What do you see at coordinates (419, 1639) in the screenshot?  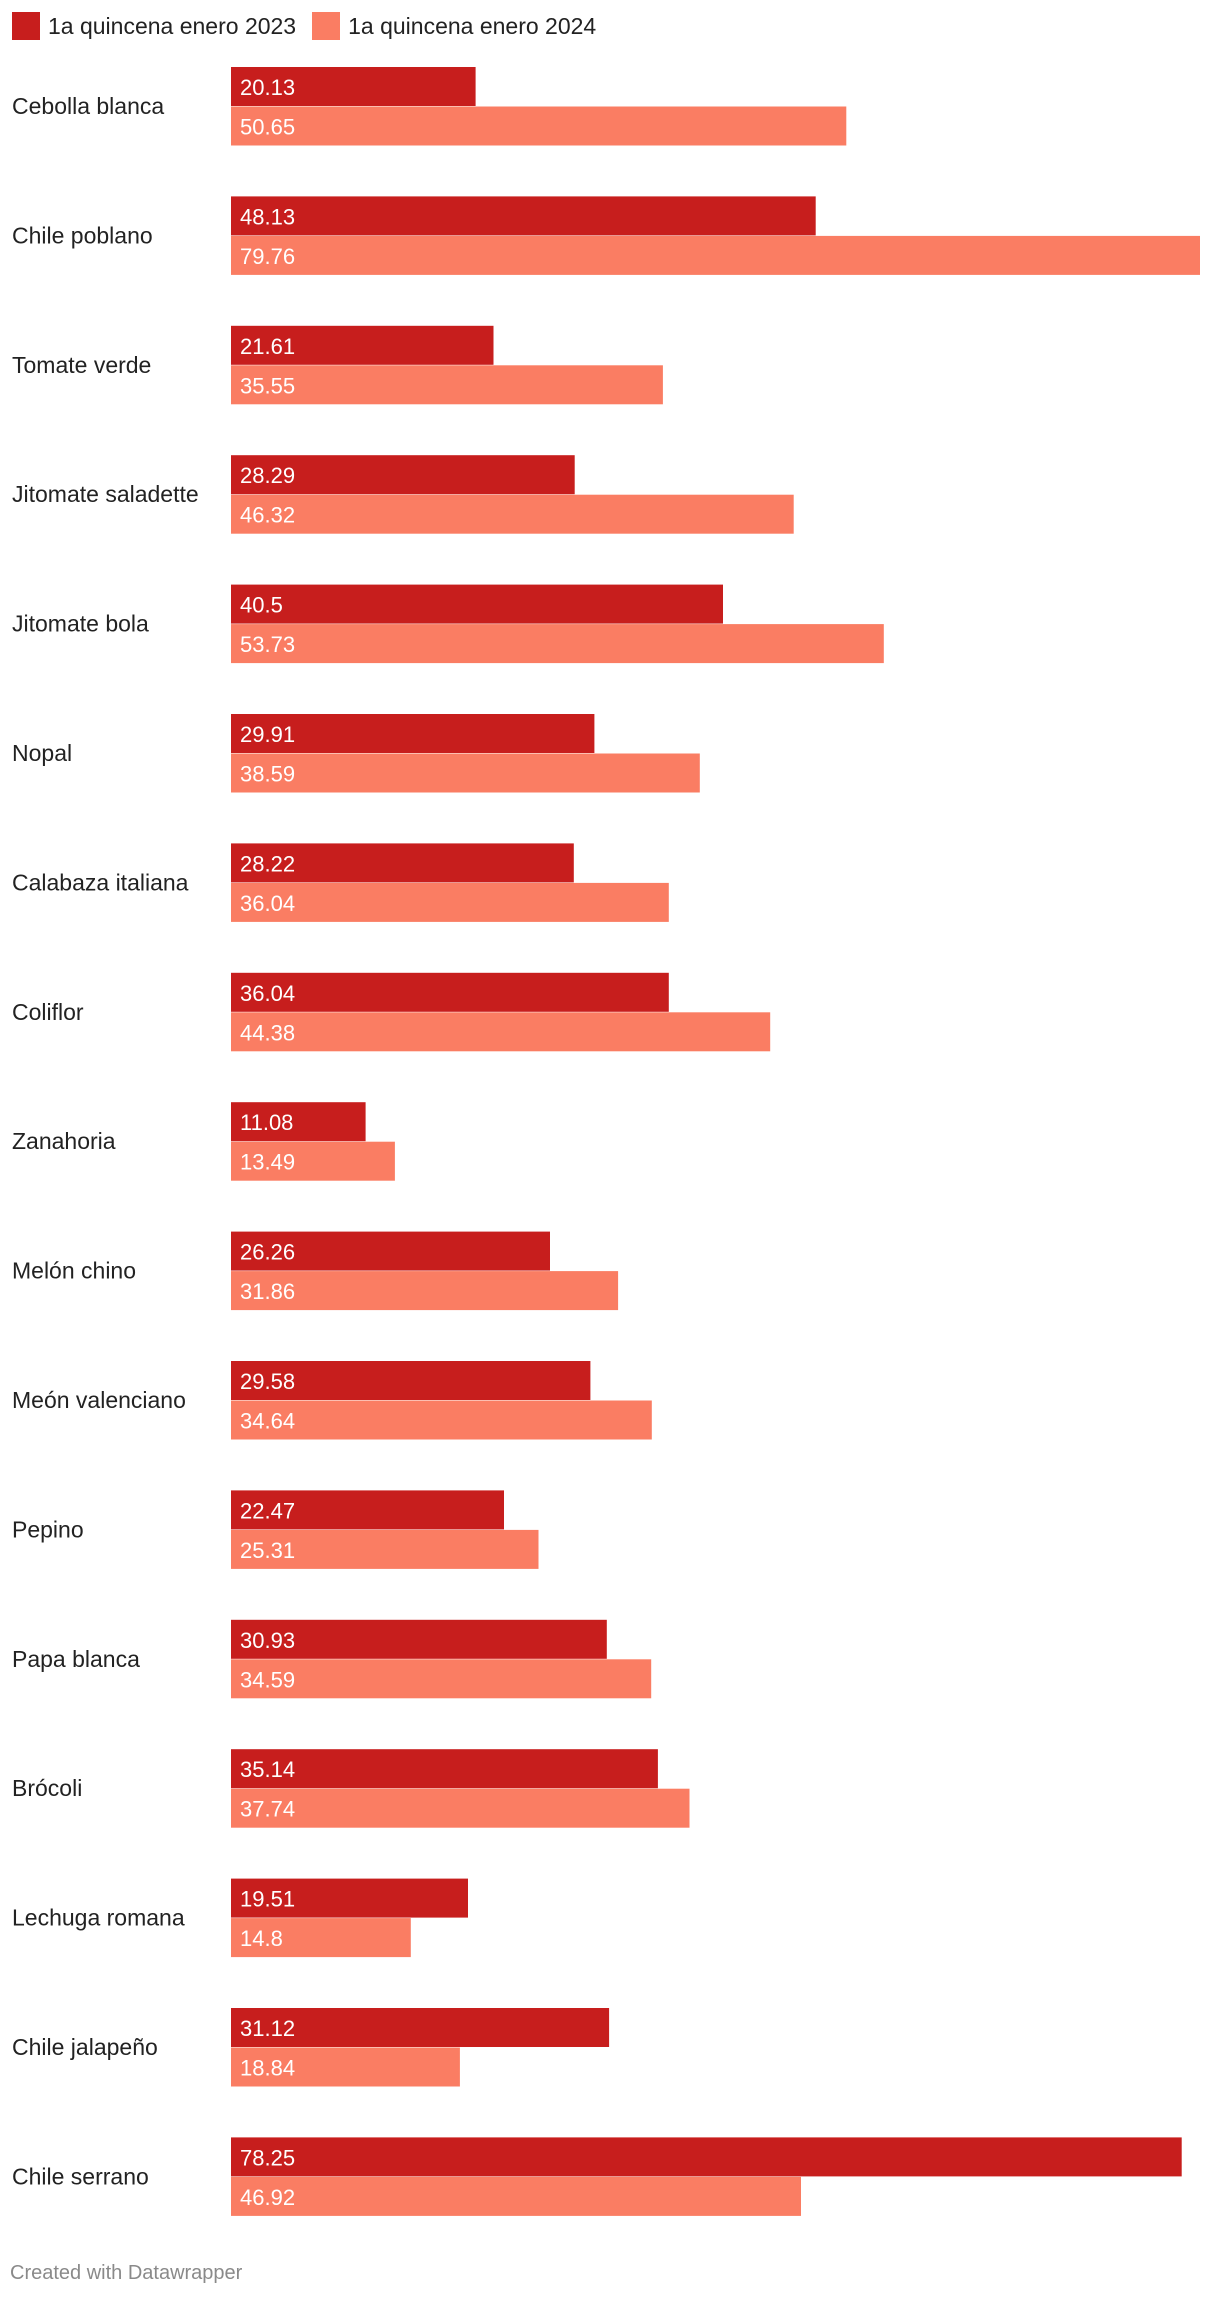 I see `bar-papa-blanca-2023` at bounding box center [419, 1639].